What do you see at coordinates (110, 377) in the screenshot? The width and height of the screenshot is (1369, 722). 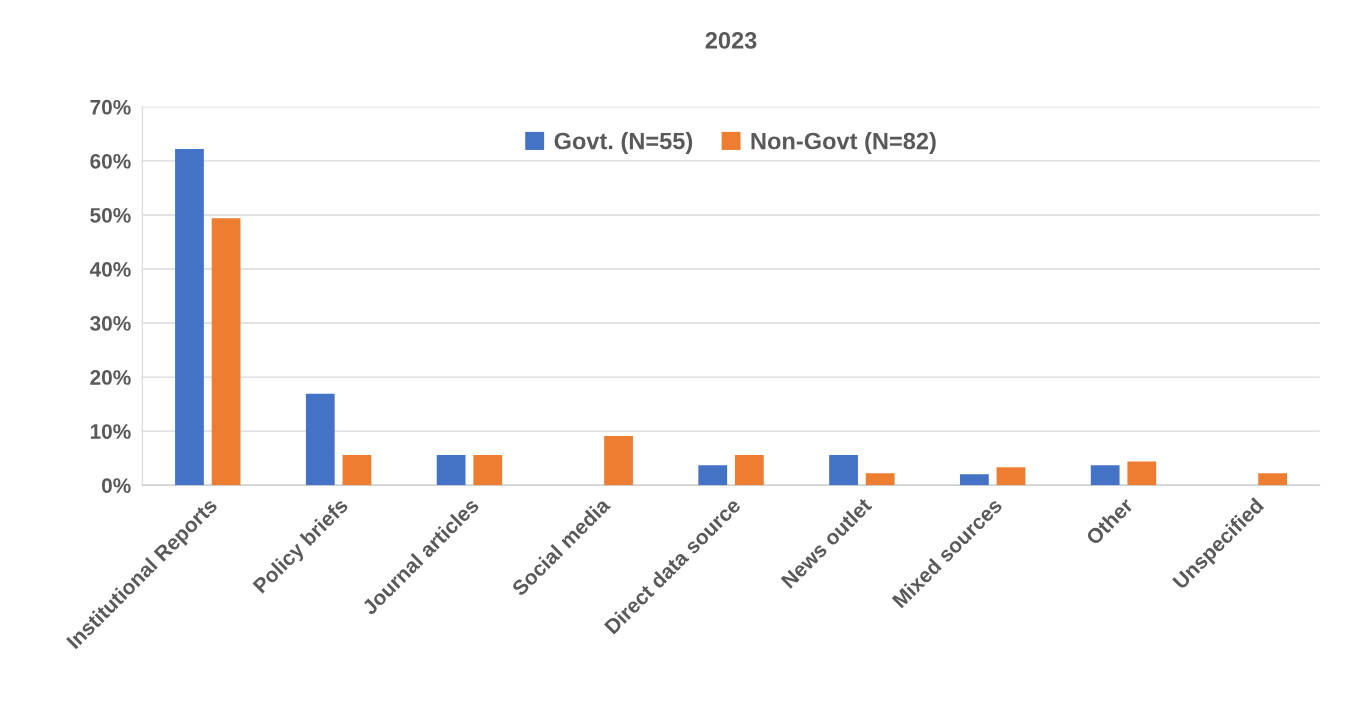 I see `y-tick-label: 20%` at bounding box center [110, 377].